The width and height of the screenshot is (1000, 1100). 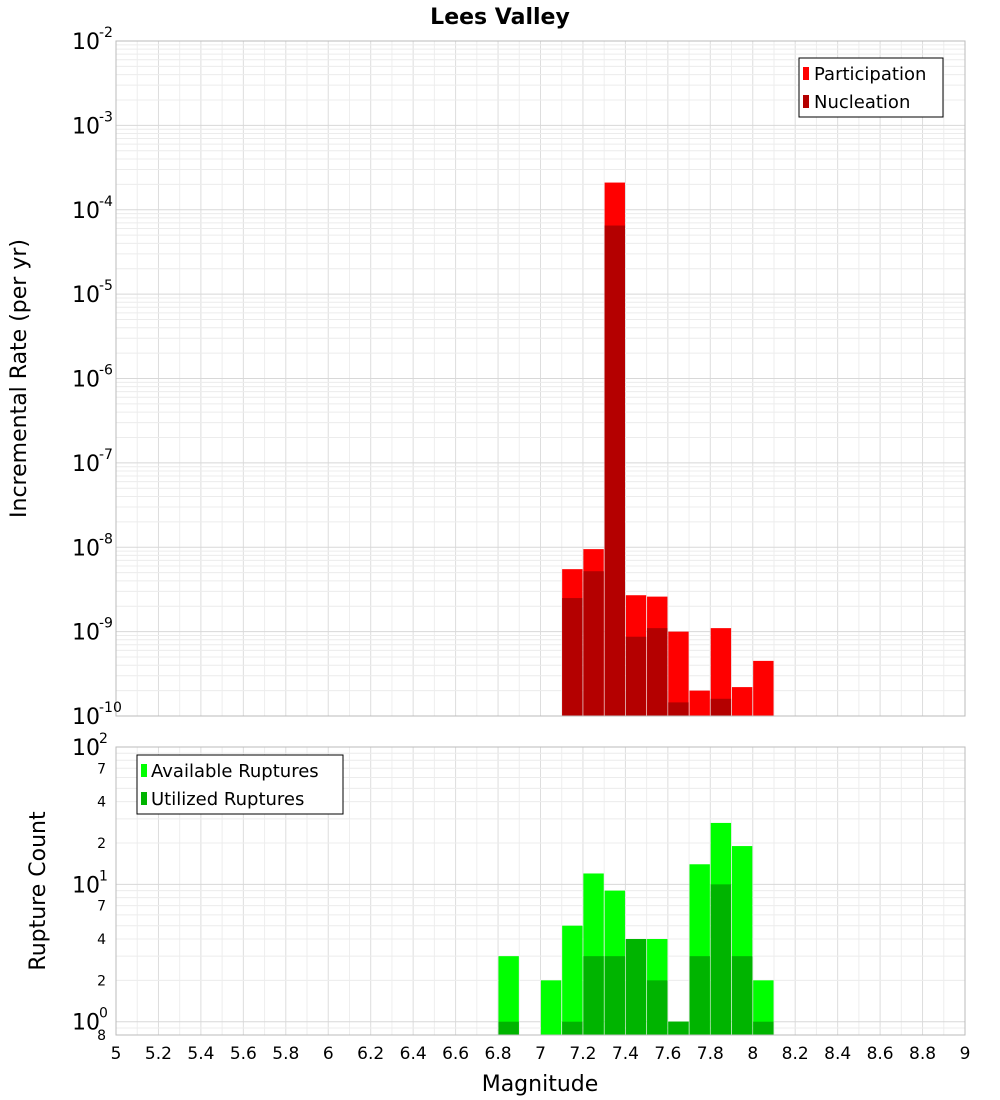 I want to click on top-legend: Participation Nucleation, so click(x=871, y=87).